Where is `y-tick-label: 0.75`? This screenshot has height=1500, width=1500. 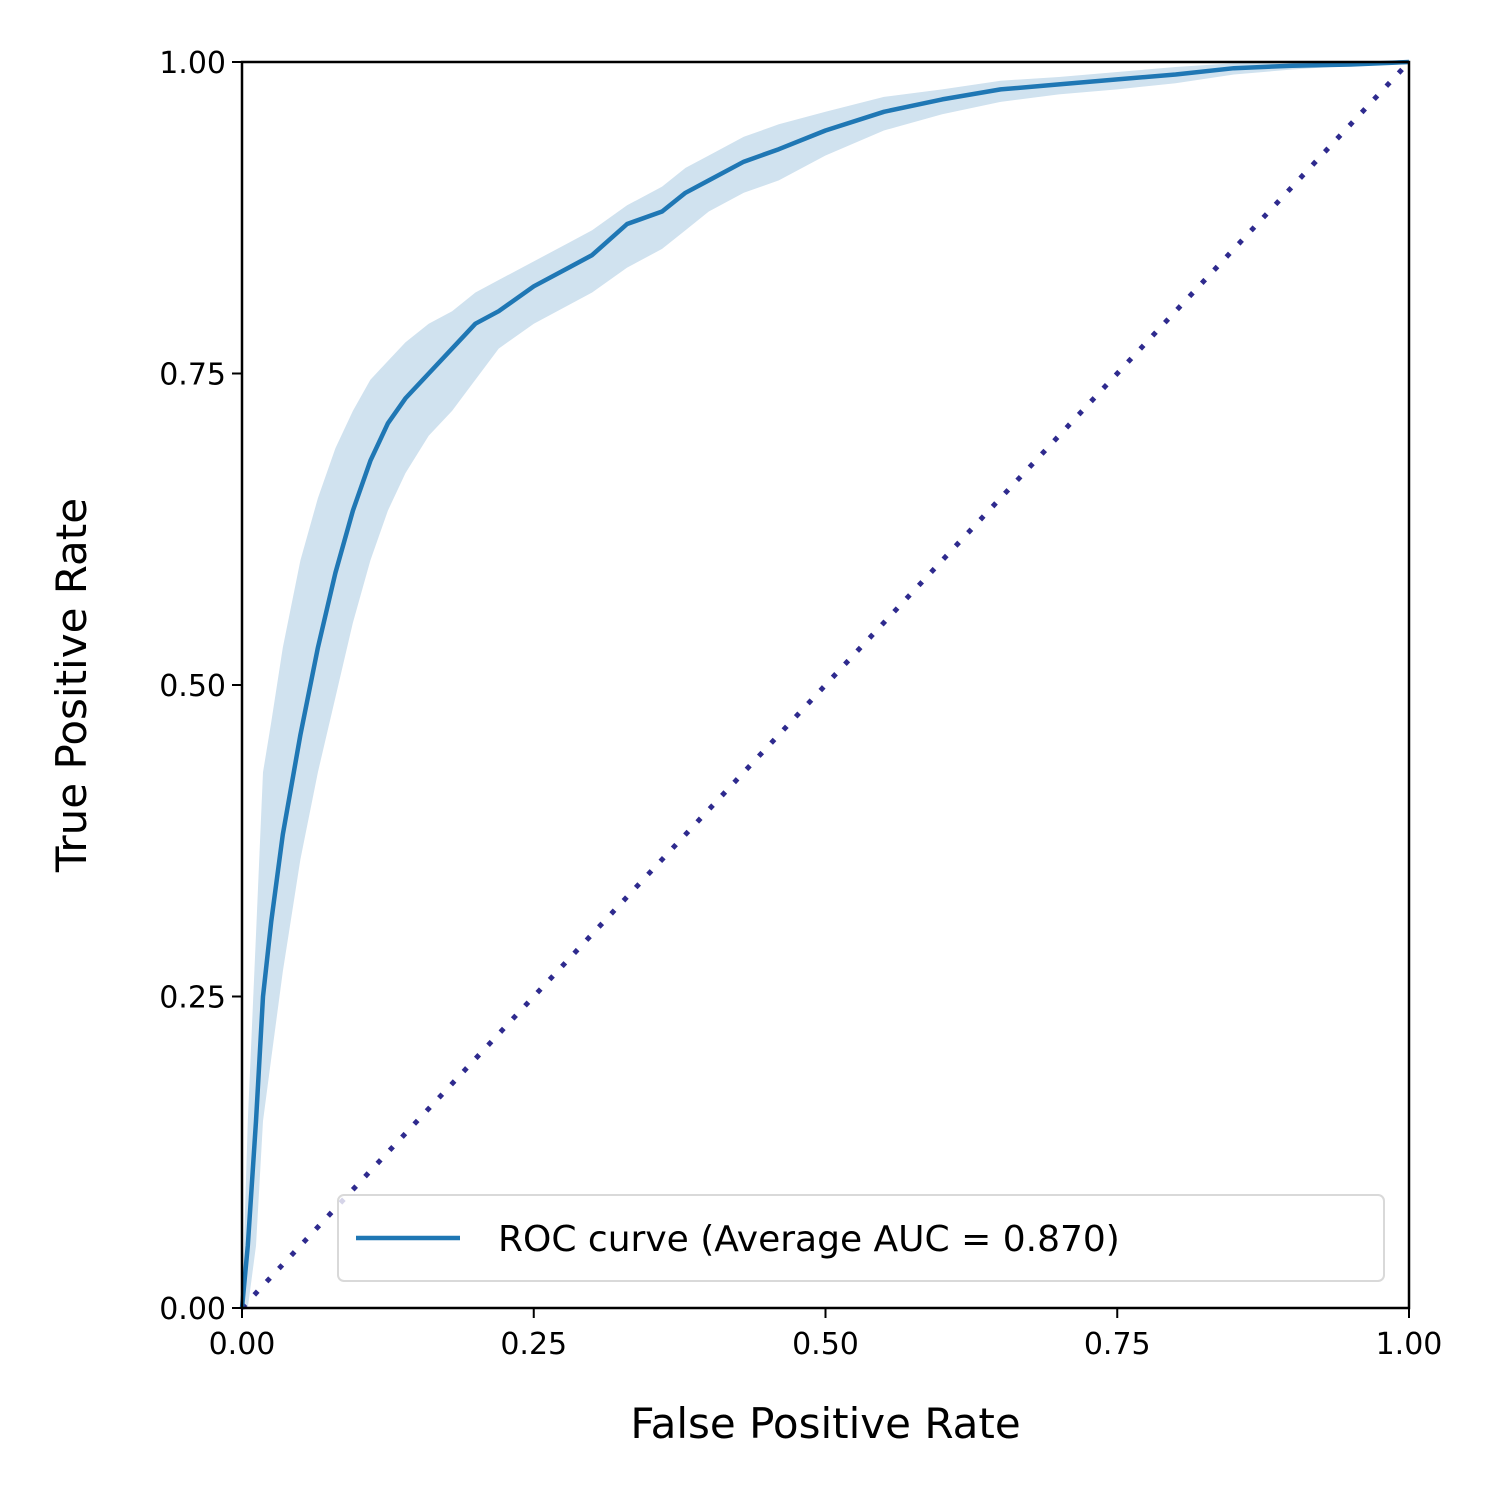 y-tick-label: 0.75 is located at coordinates (192, 375).